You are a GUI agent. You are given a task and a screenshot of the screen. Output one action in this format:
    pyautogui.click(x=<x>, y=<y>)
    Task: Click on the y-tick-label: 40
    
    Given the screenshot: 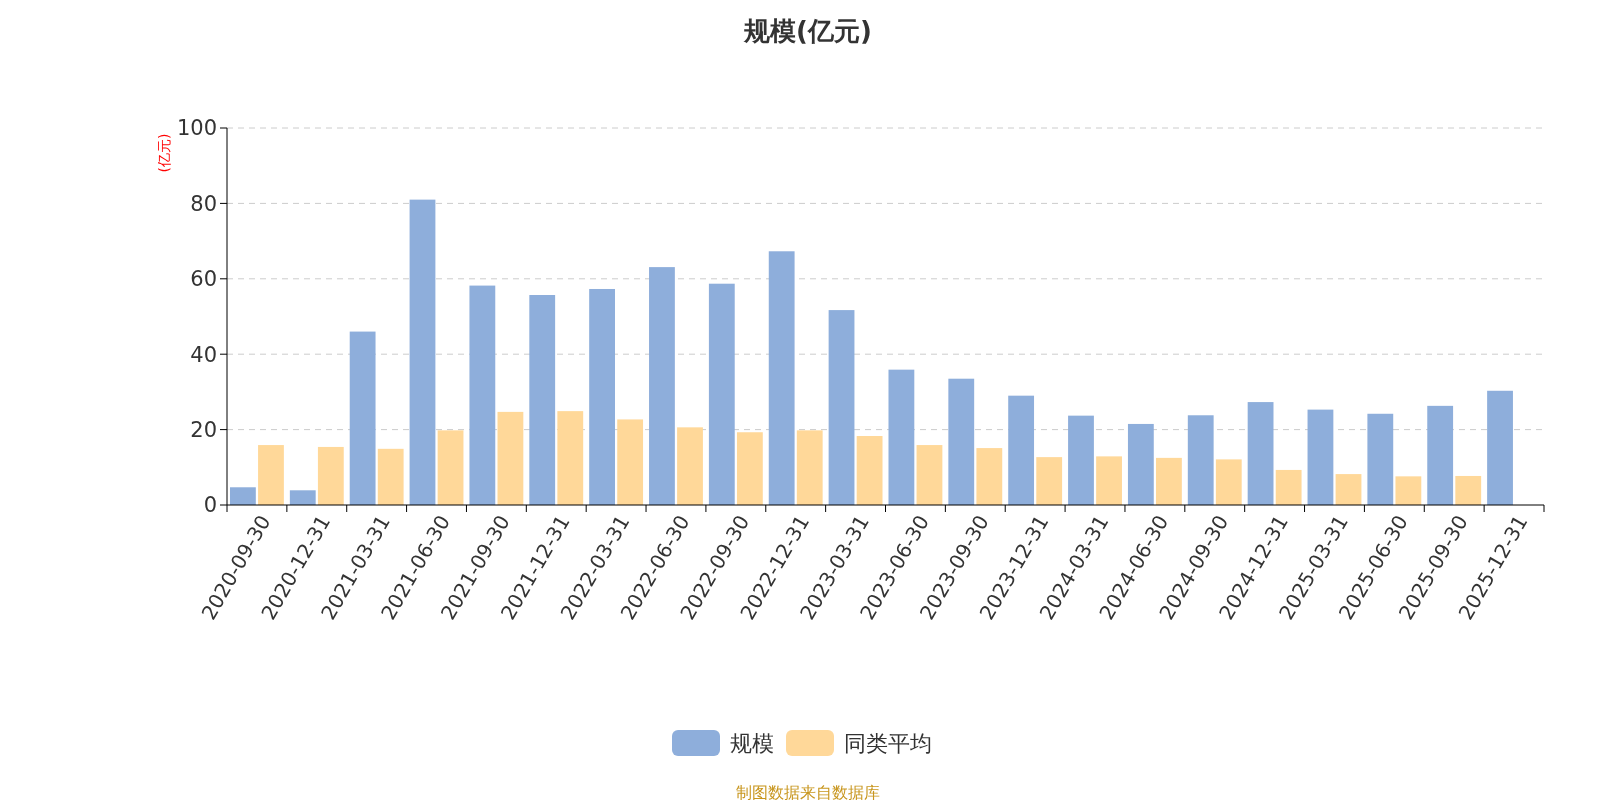 What is the action you would take?
    pyautogui.click(x=203, y=354)
    